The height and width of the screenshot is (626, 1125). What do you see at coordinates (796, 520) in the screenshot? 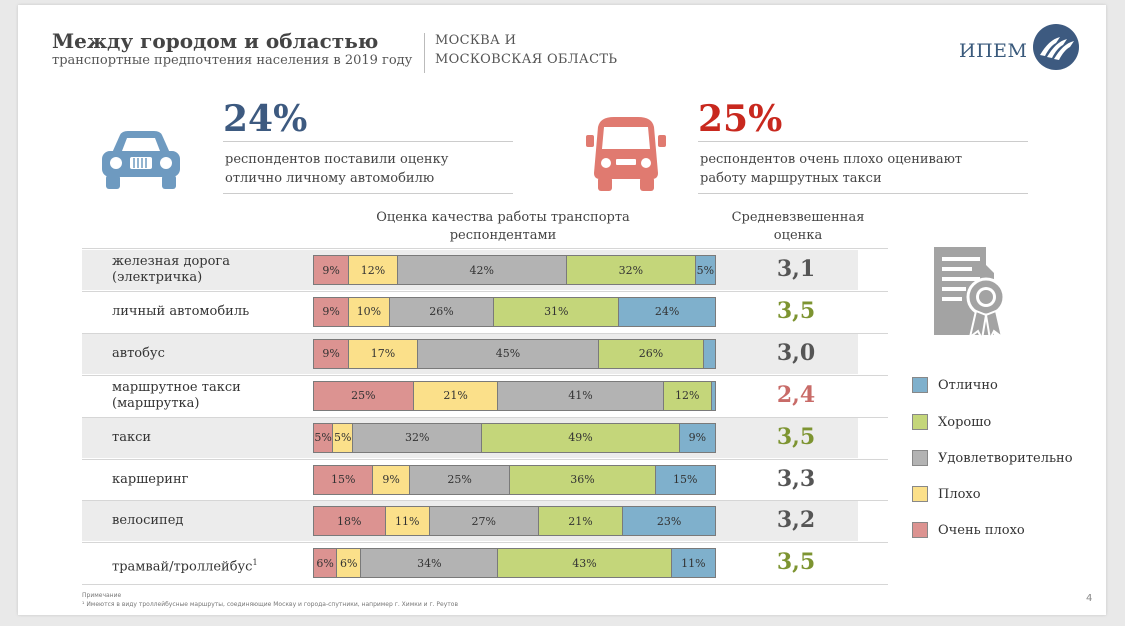
I see `weighted-score: 3,2` at bounding box center [796, 520].